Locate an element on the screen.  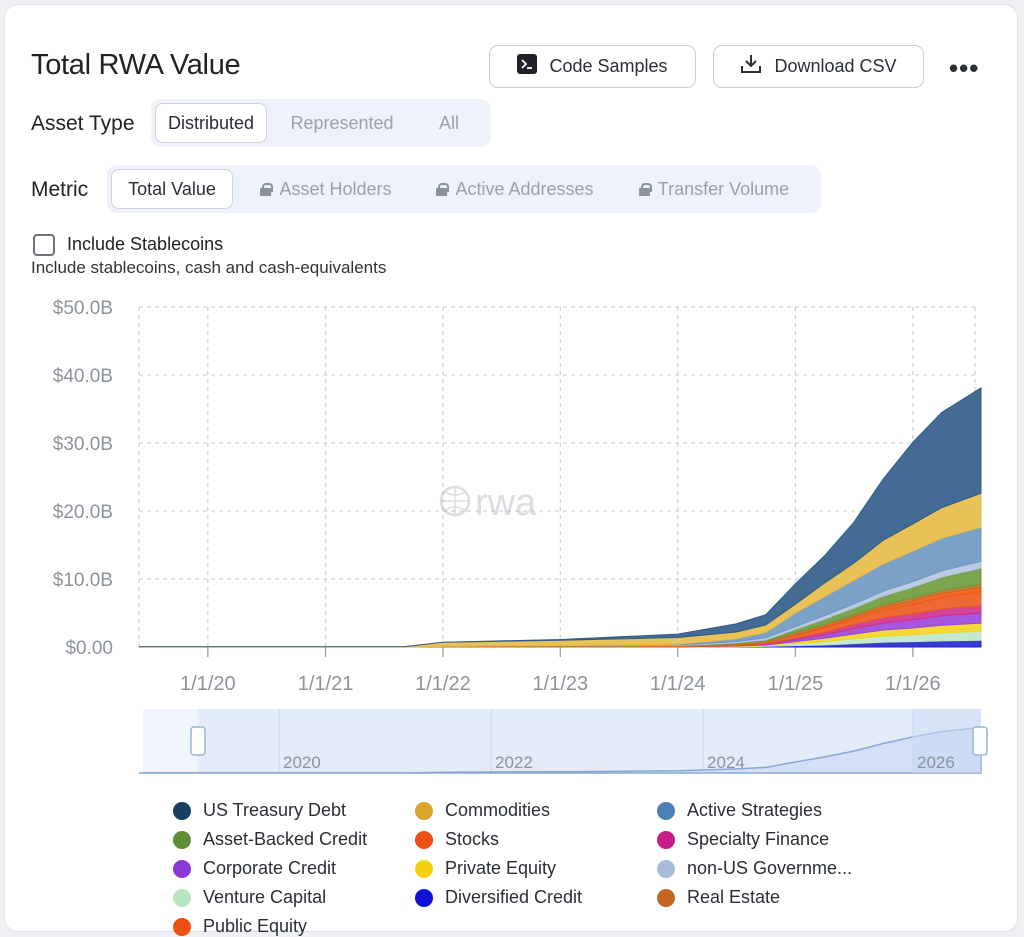
y-tick-label: $30.0B is located at coordinates (83, 444).